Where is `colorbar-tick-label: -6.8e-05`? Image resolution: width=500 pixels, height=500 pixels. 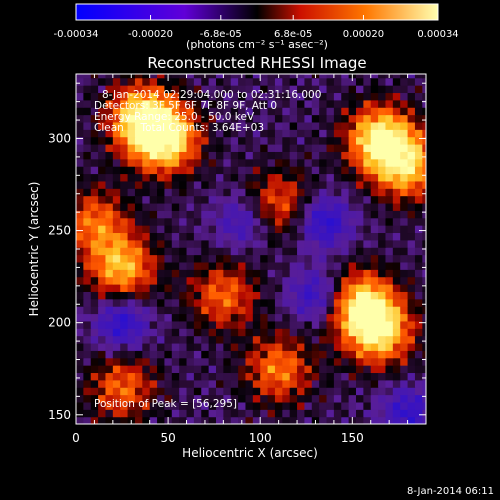 colorbar-tick-label: -6.8e-05 is located at coordinates (221, 34).